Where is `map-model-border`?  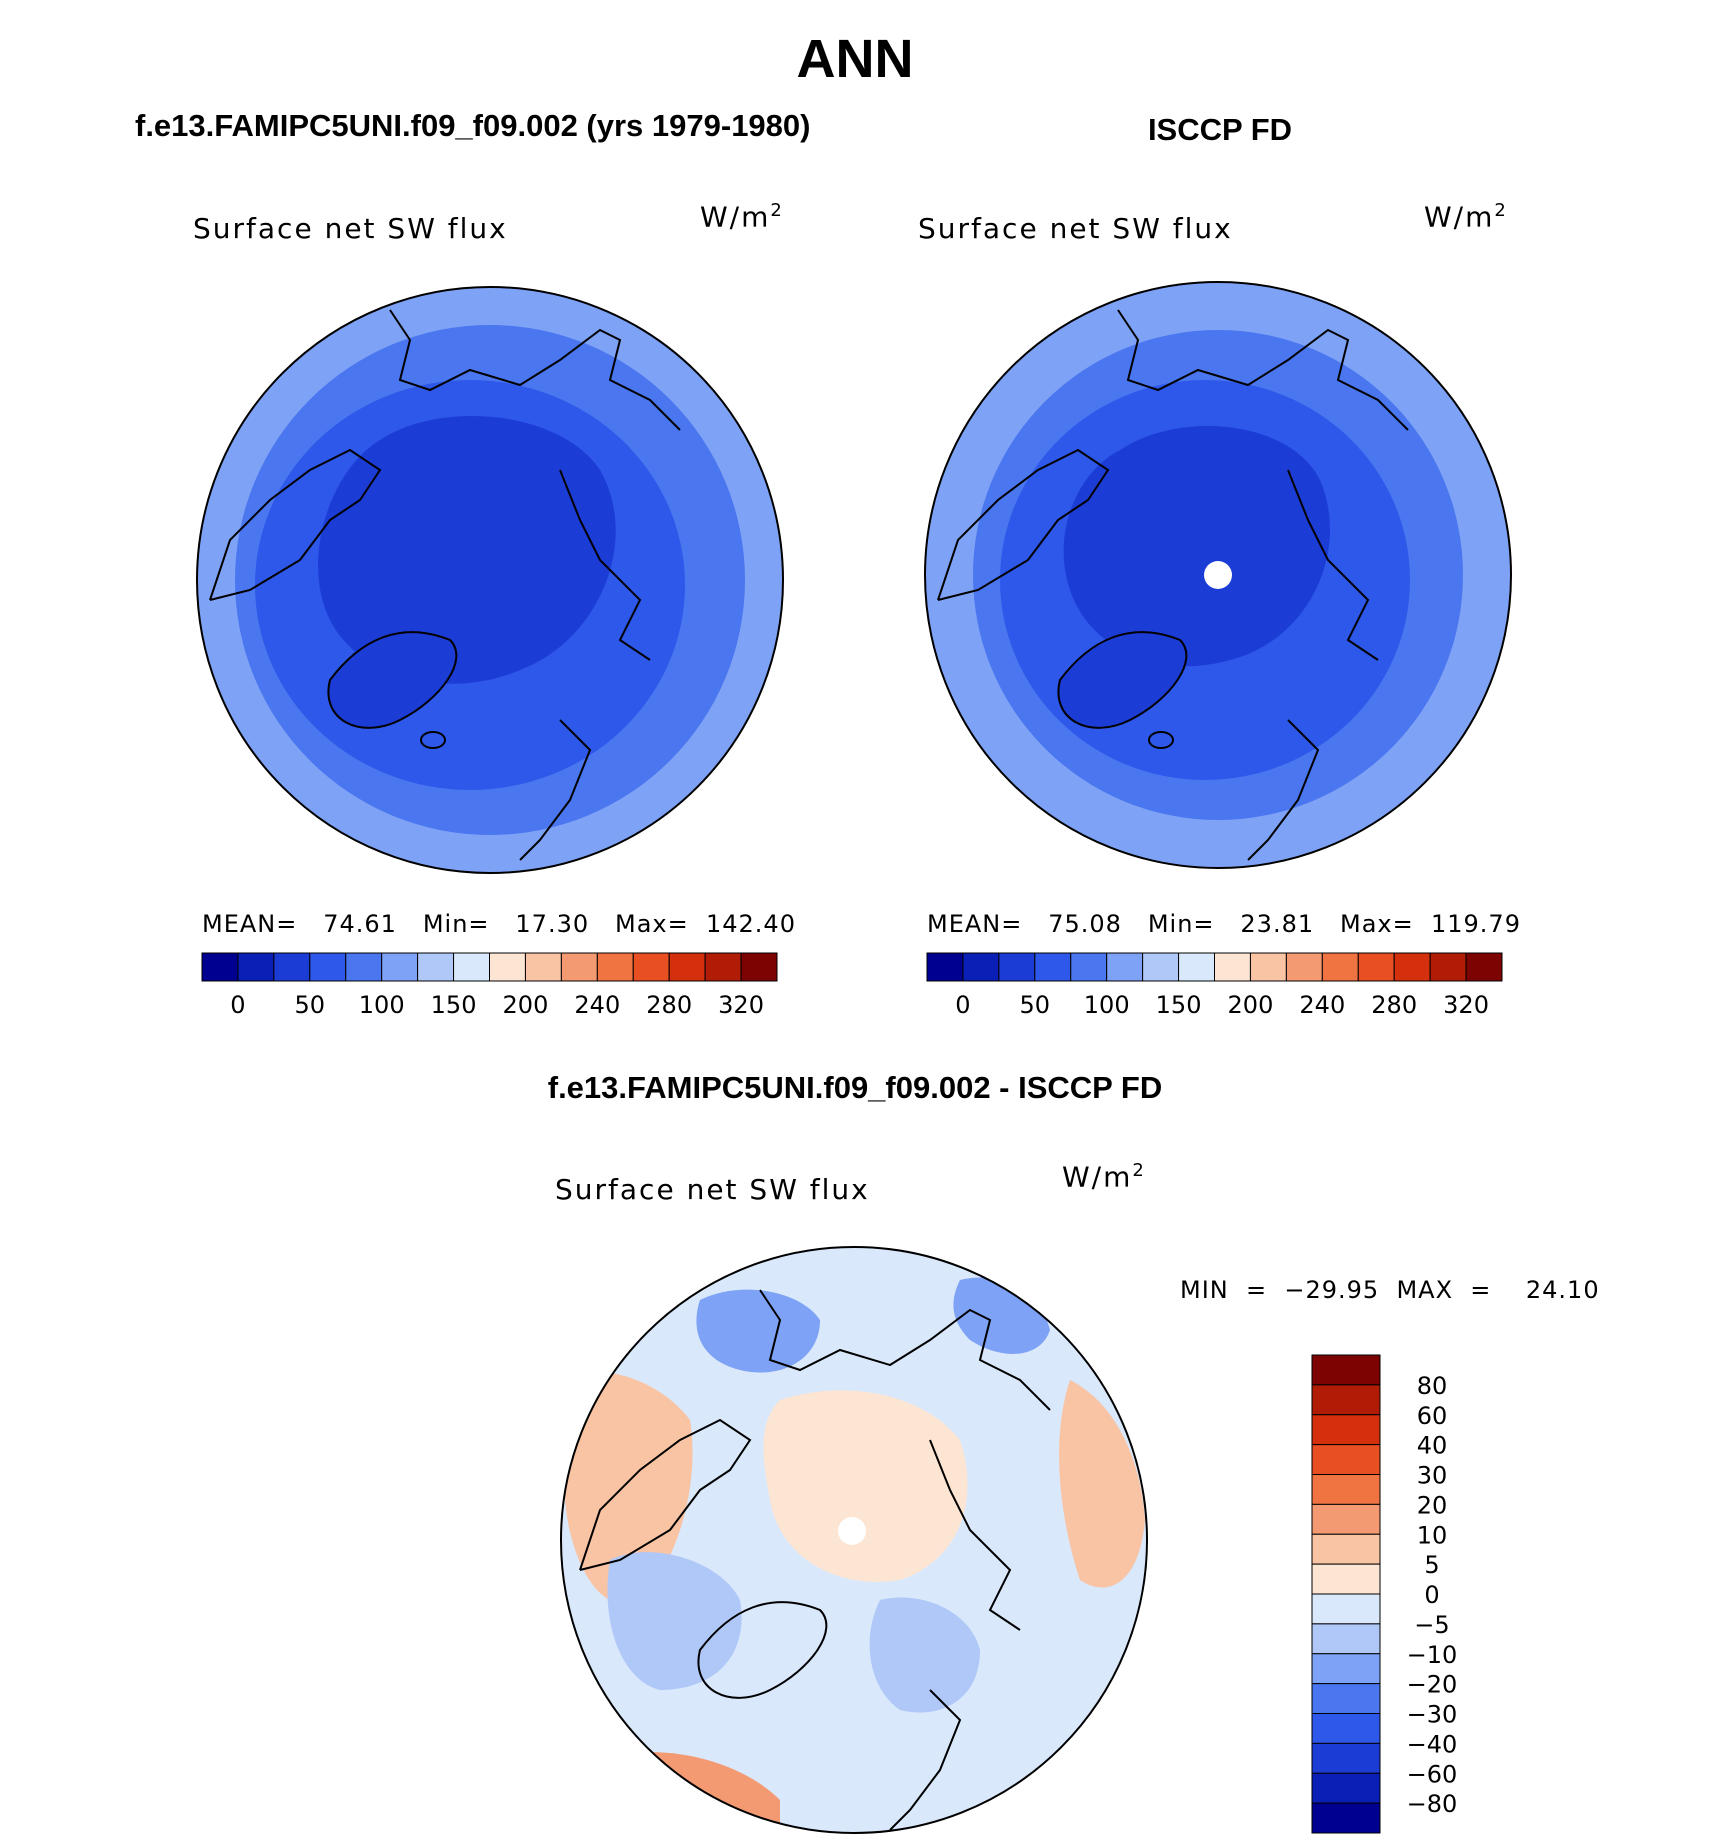 map-model-border is located at coordinates (490, 580).